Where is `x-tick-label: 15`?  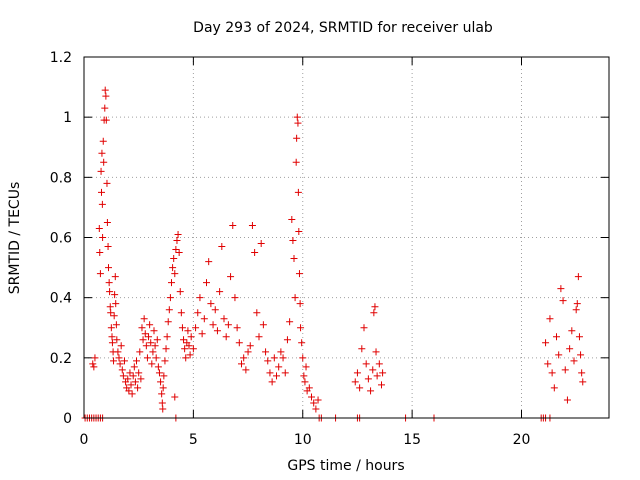
x-tick-label: 15 is located at coordinates (412, 440).